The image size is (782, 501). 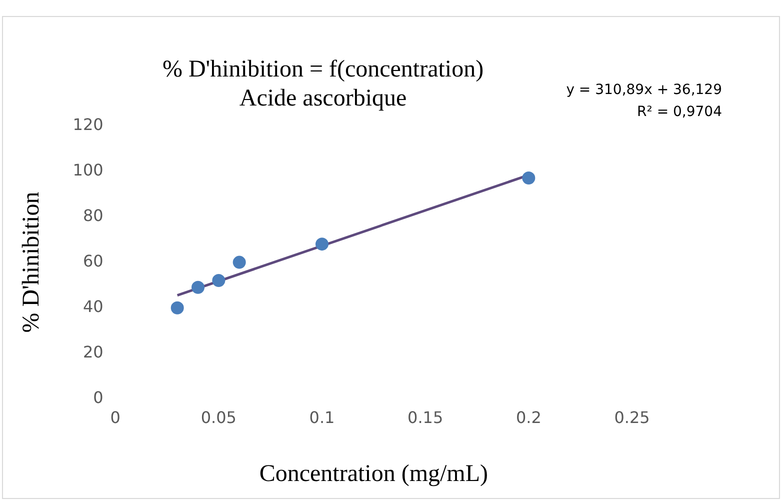 I want to click on y-tick-label: 0, so click(x=98, y=398).